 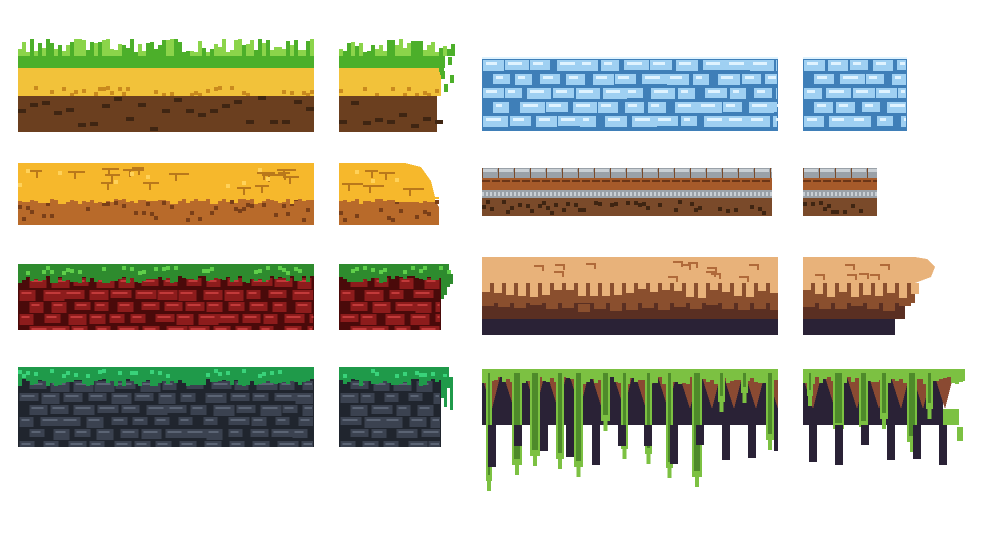 I want to click on grass-platform-long-tile, so click(x=166, y=85).